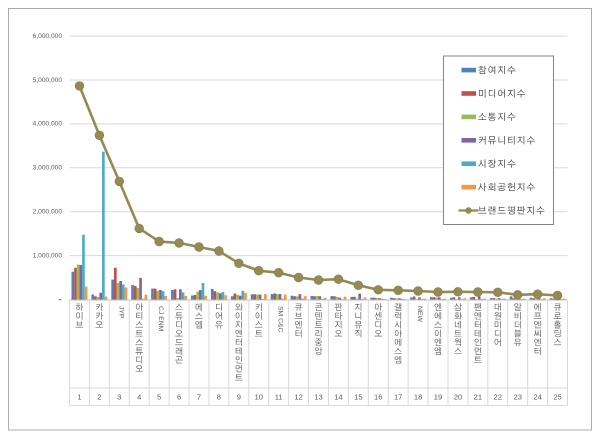 This screenshot has height=442, width=600. Describe the element at coordinates (219, 397) in the screenshot. I see `svg-text: 8` at that location.